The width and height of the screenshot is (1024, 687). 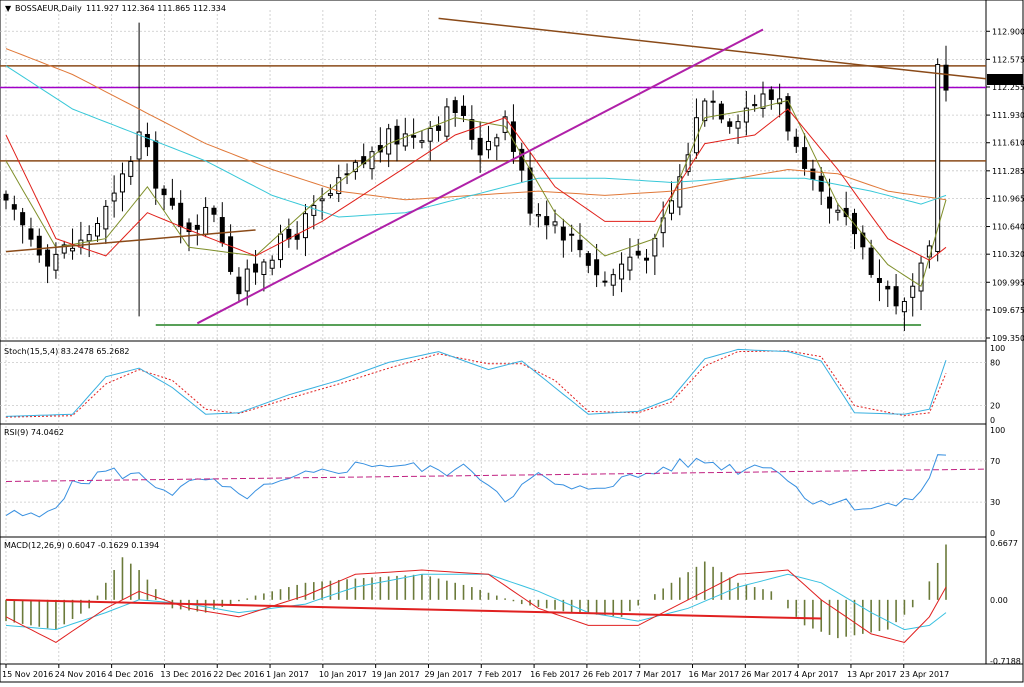 What do you see at coordinates (1008, 338) in the screenshot?
I see `price-tick-label: 109.350` at bounding box center [1008, 338].